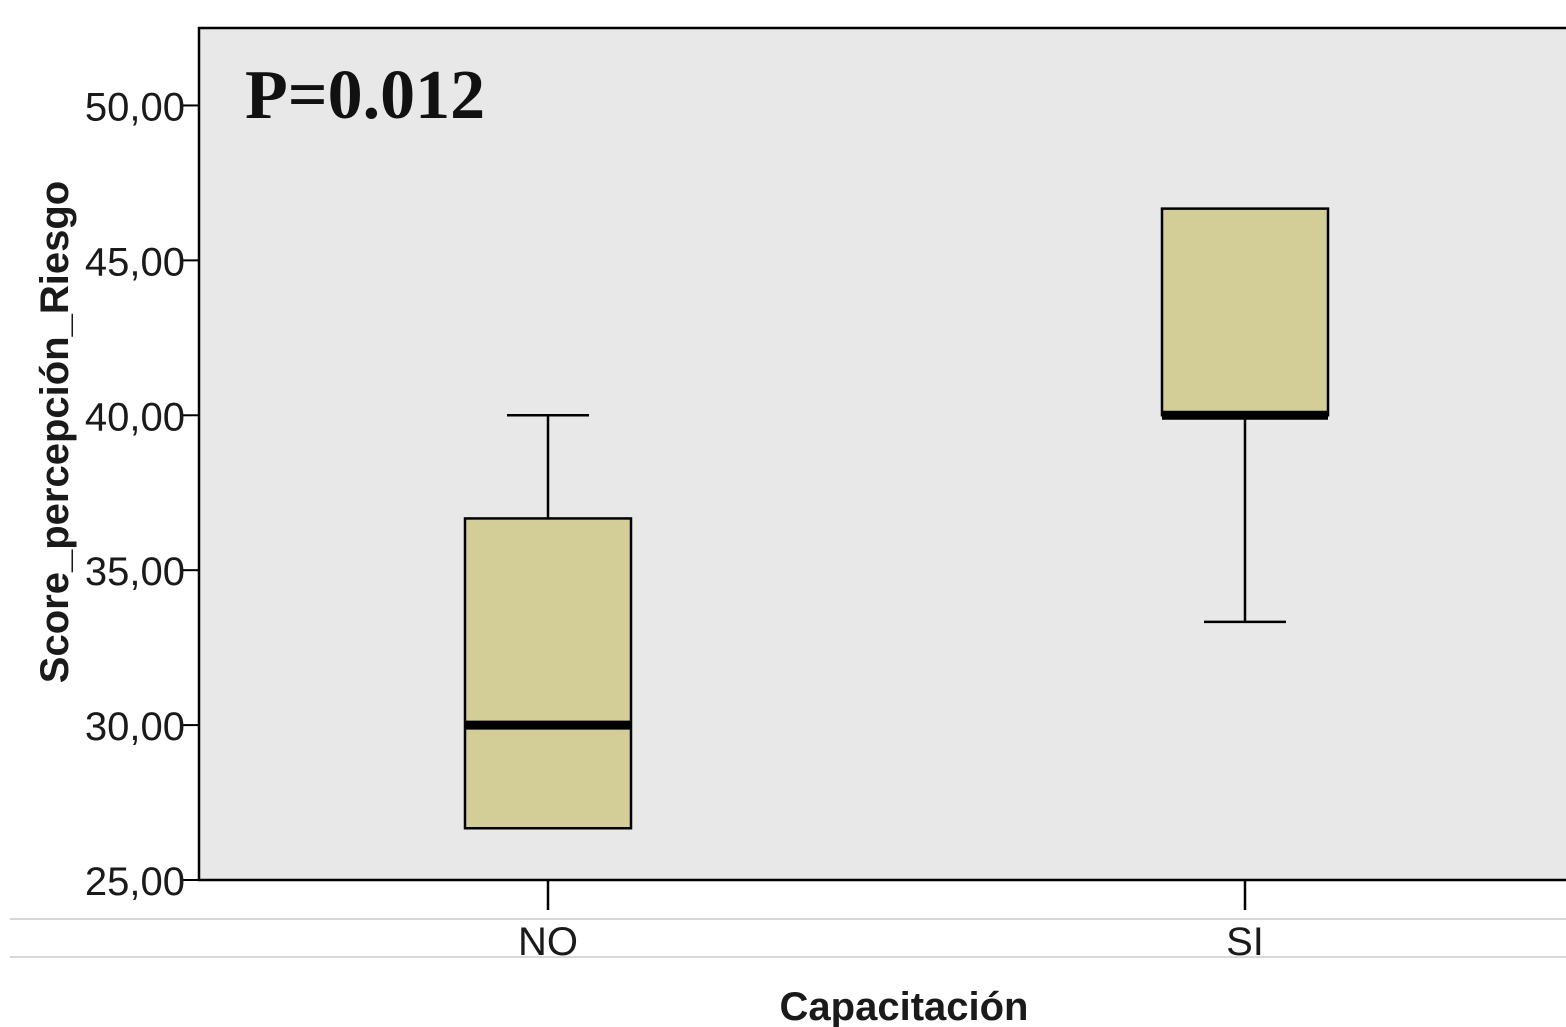 The height and width of the screenshot is (1027, 1566). I want to click on y-tick-label: 25,00, so click(135, 882).